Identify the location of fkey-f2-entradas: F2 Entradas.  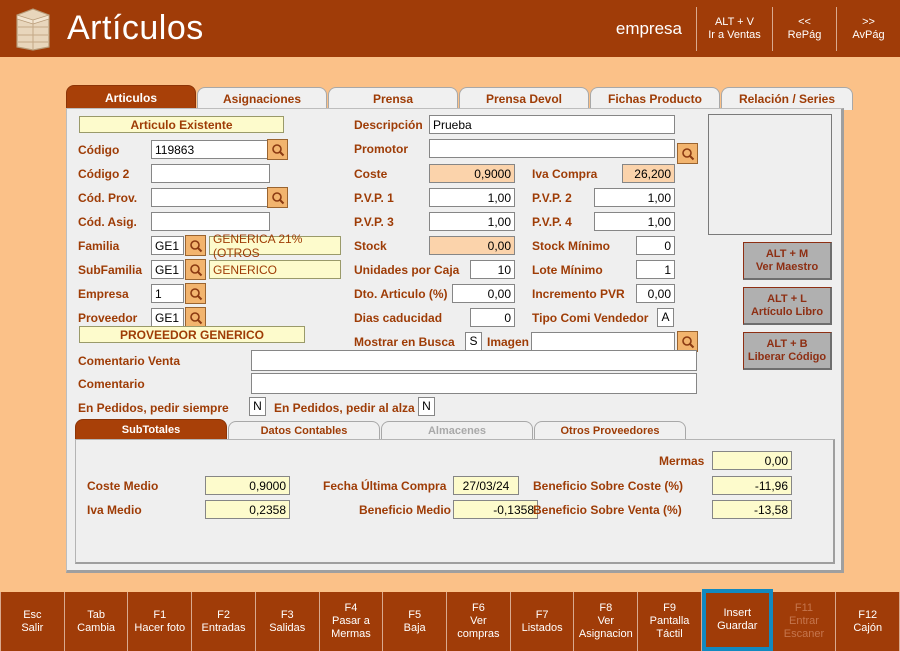
(224, 621).